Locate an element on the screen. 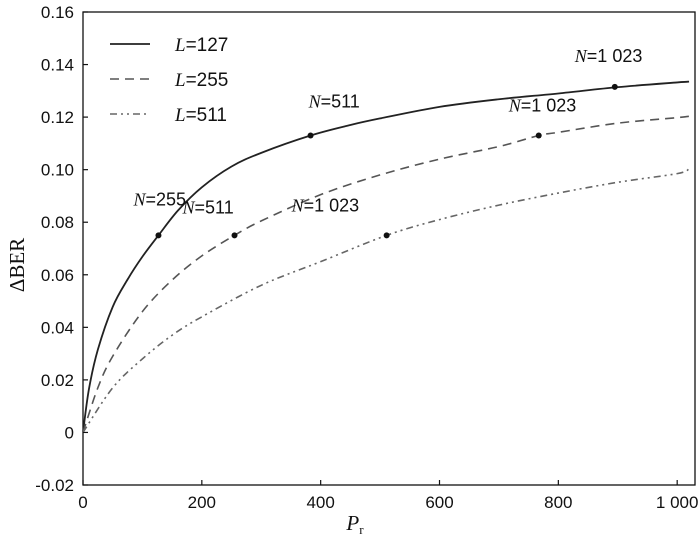 This screenshot has height=538, width=700. legend-label: L=255 is located at coordinates (201, 80).